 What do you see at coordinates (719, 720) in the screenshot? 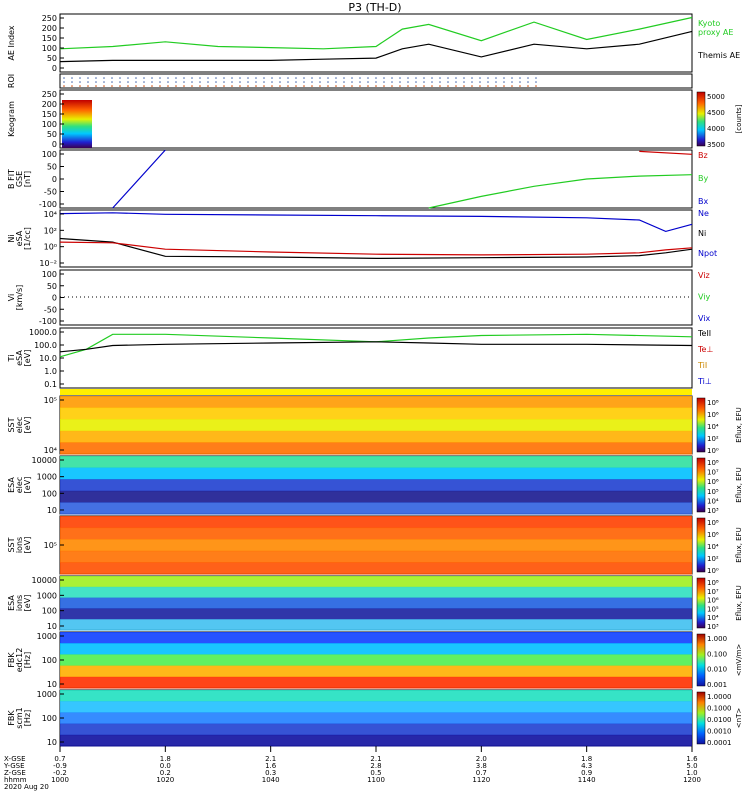
I see `colorbar-tick-label: 0.0100` at bounding box center [719, 720].